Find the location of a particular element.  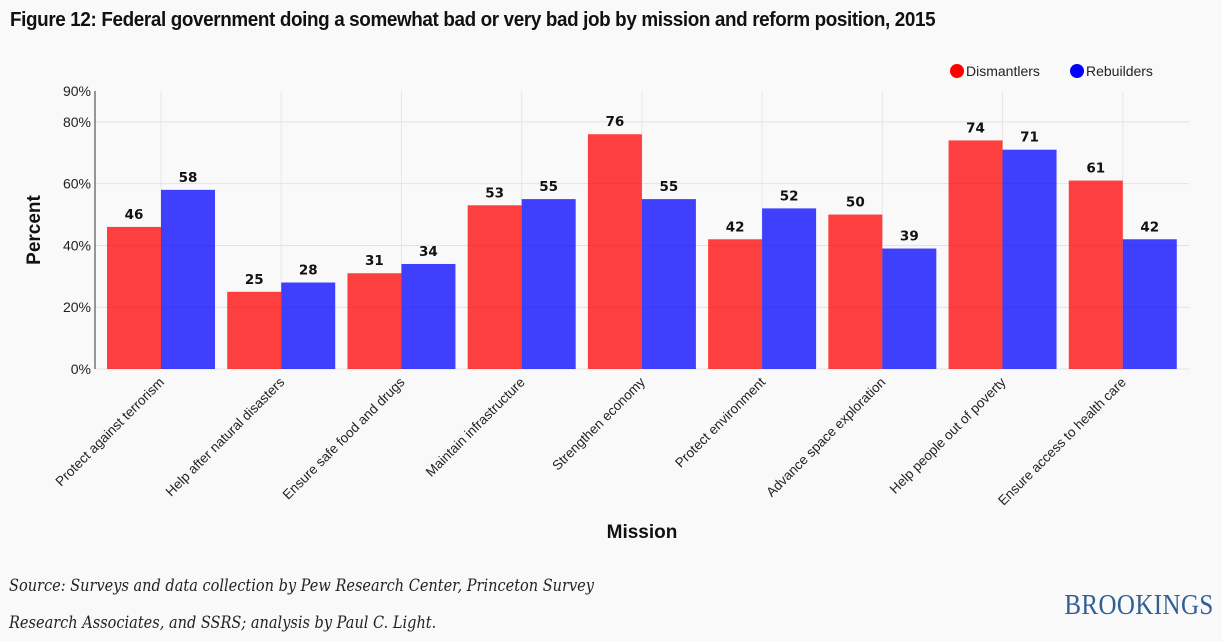

data-label-rebuilders: 39 is located at coordinates (909, 237).